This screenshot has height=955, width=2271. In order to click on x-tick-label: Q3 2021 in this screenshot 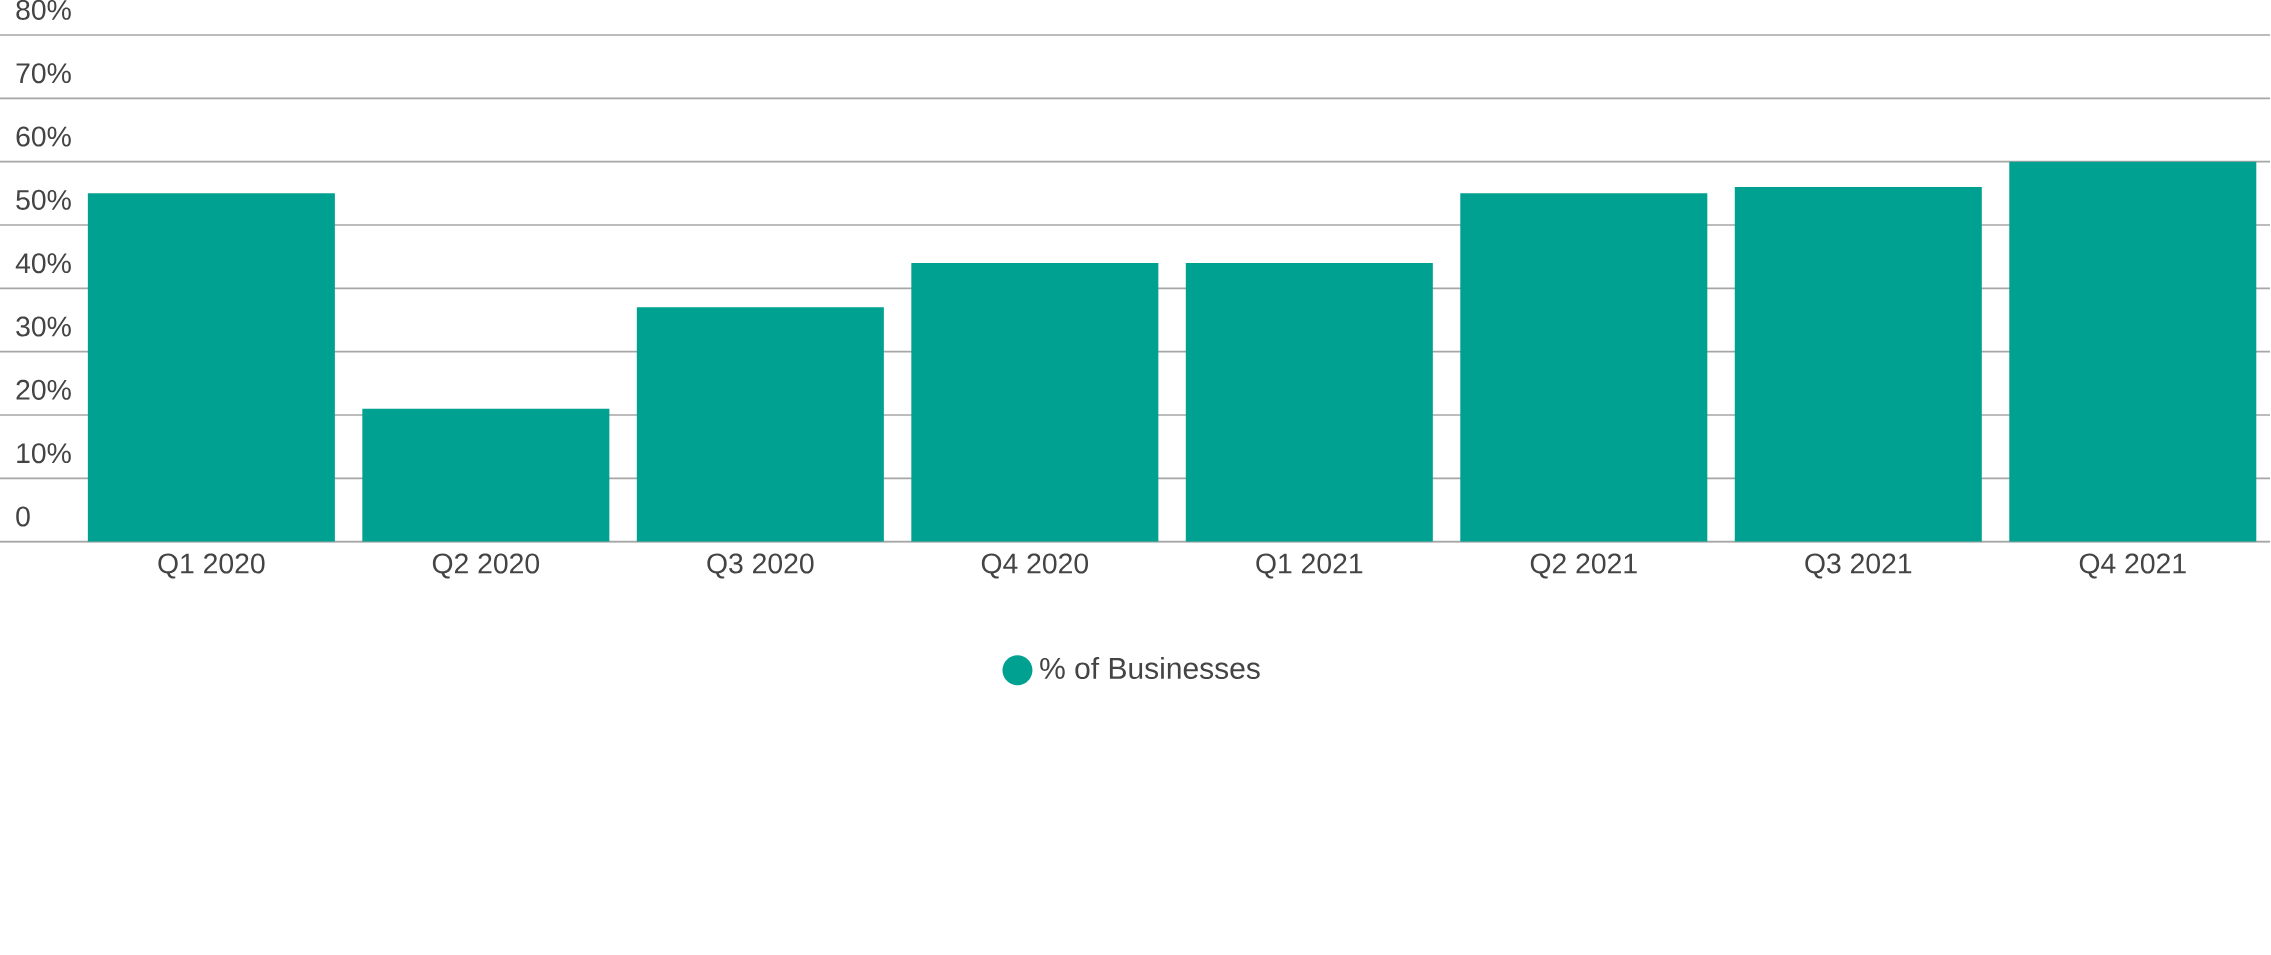, I will do `click(1858, 566)`.